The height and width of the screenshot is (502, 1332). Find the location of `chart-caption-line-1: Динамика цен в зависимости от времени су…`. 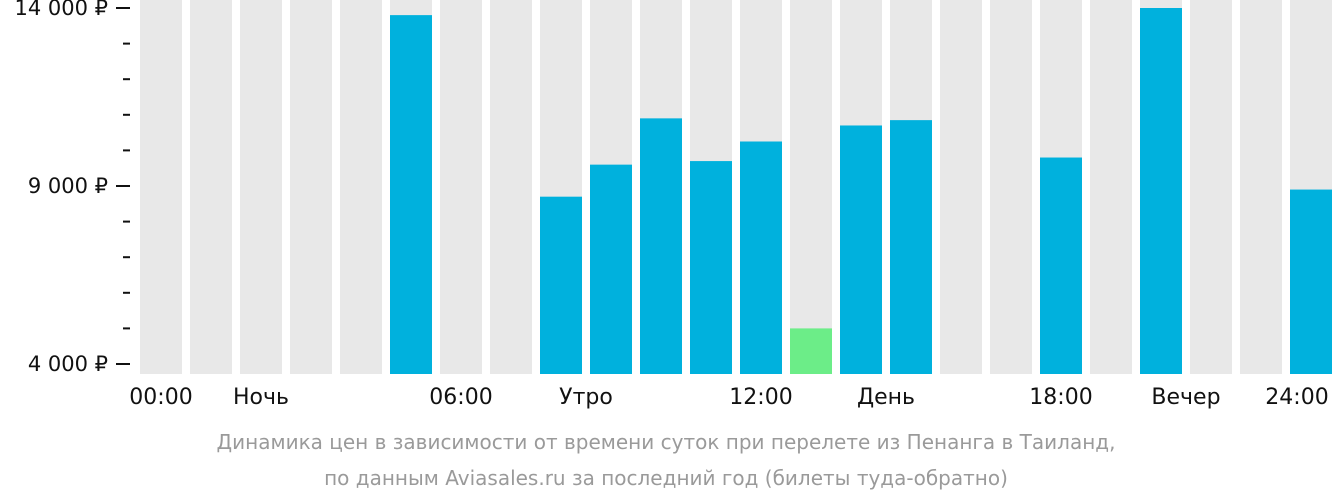

chart-caption-line-1: Динамика цен в зависимости от времени су… is located at coordinates (666, 442).